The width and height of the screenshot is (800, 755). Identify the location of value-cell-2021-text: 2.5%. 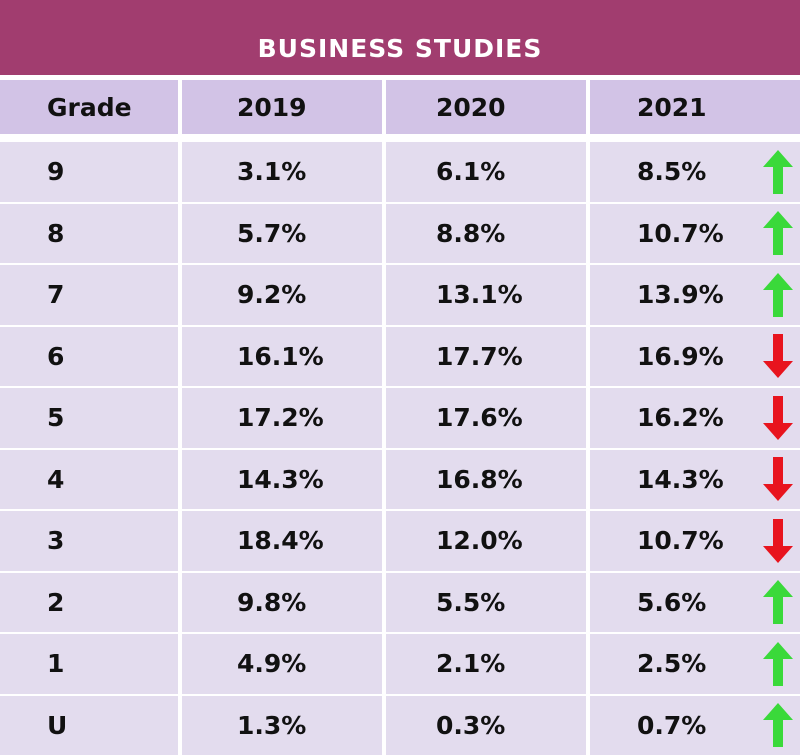
(671, 663).